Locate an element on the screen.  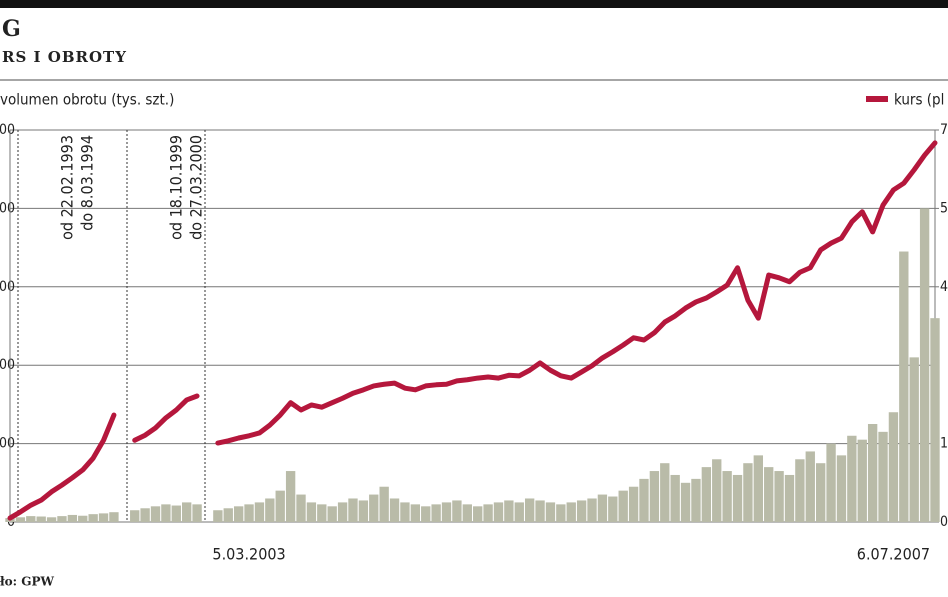
x-tick-label: 6.07.2007 is located at coordinates (893, 554).